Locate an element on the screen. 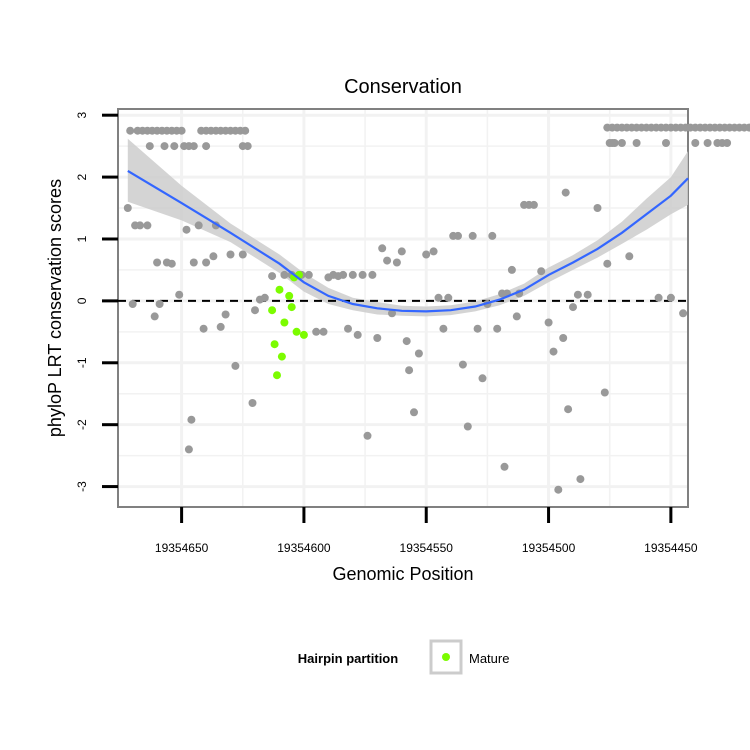  x-tick-label: 19354450 is located at coordinates (671, 548).